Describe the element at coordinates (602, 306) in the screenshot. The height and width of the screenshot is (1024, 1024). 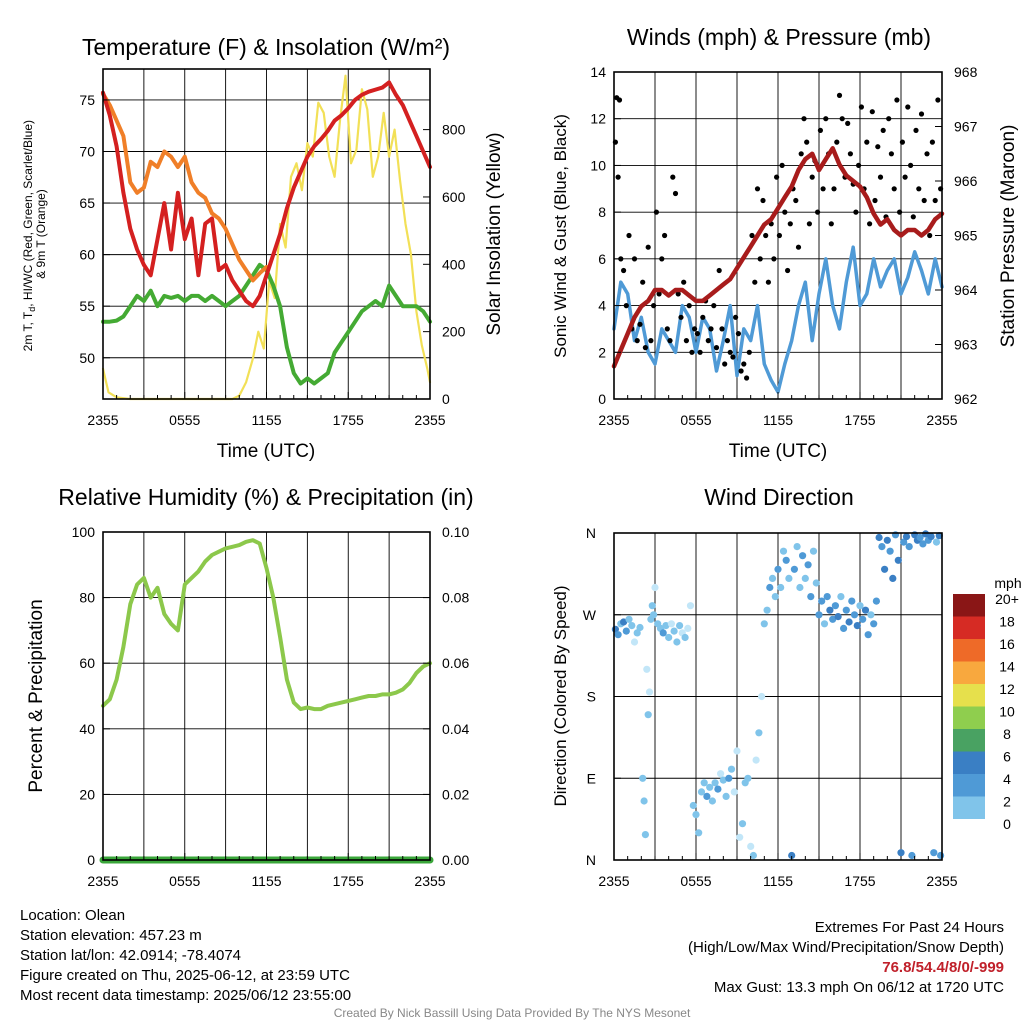
I see `winds-y-tick-label: 4` at that location.